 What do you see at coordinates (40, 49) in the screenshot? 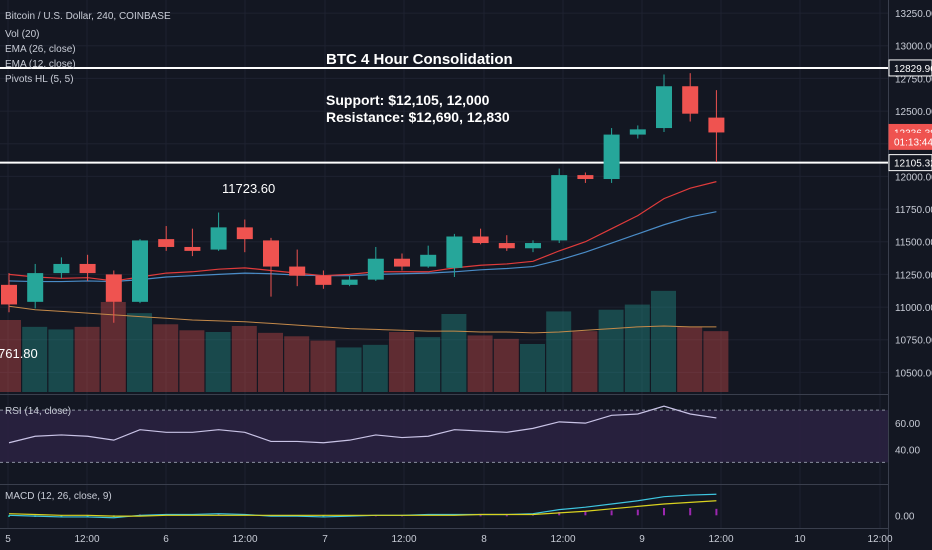
I see `ema26-indicator-label: EMA (26, close)` at bounding box center [40, 49].